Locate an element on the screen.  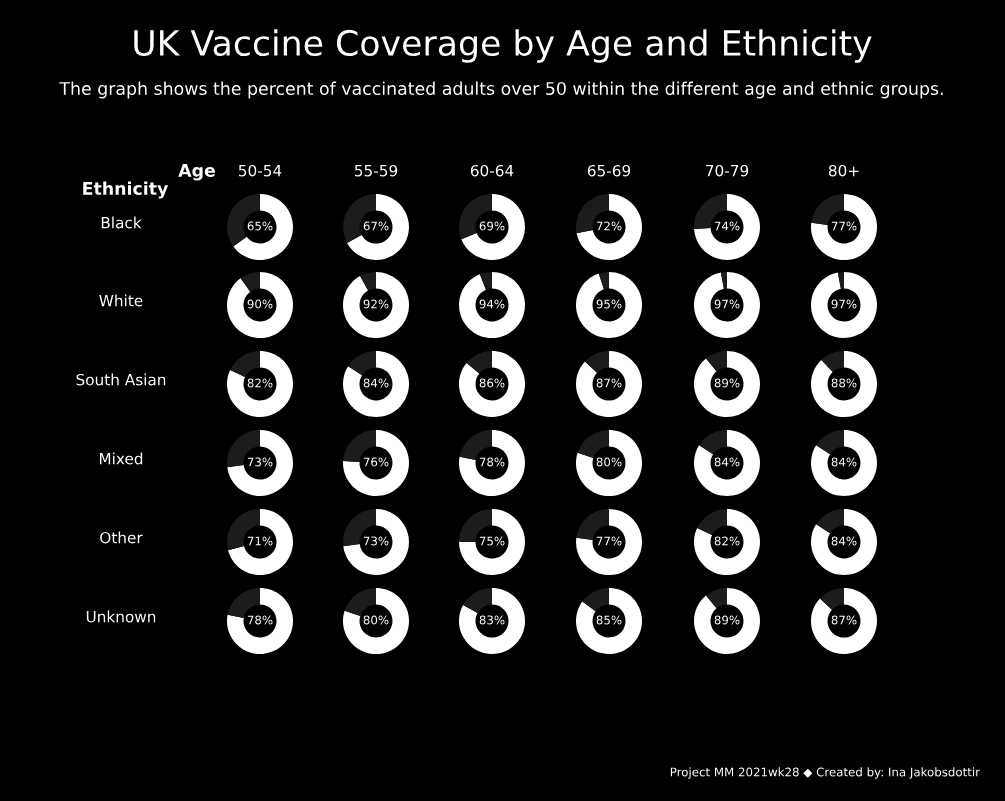
data-label: 92% is located at coordinates (376, 304).